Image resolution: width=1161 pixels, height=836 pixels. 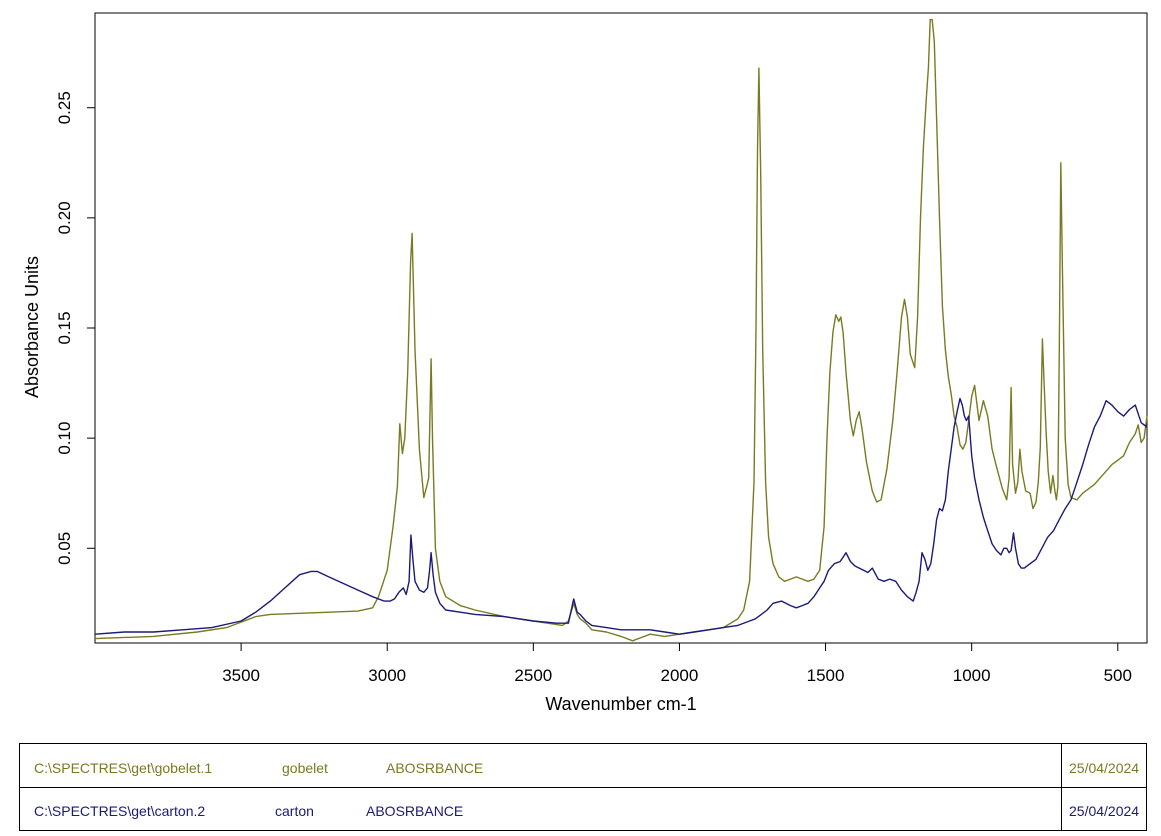 I want to click on legend-sample-name: gobelet, so click(x=305, y=768).